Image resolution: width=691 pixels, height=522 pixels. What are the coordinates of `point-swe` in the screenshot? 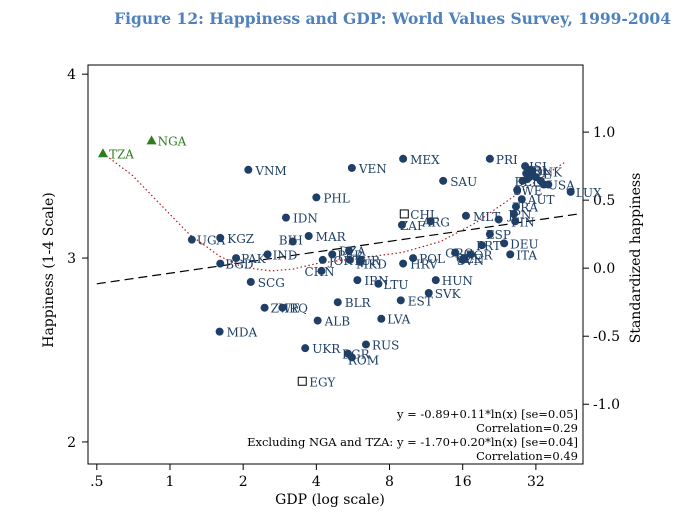 It's located at (517, 190).